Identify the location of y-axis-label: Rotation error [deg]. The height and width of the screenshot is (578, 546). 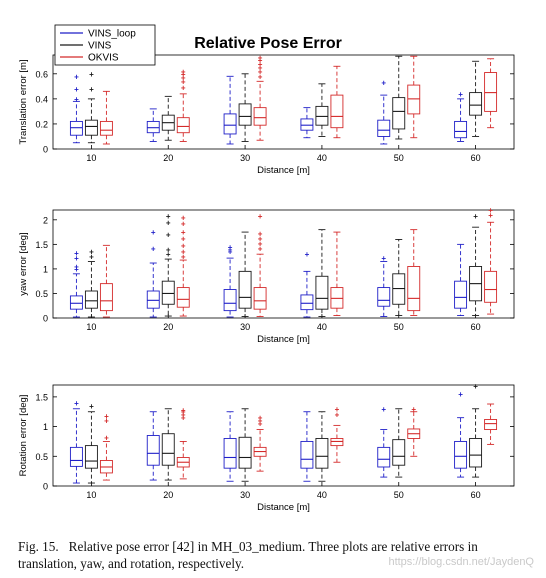
(23, 436).